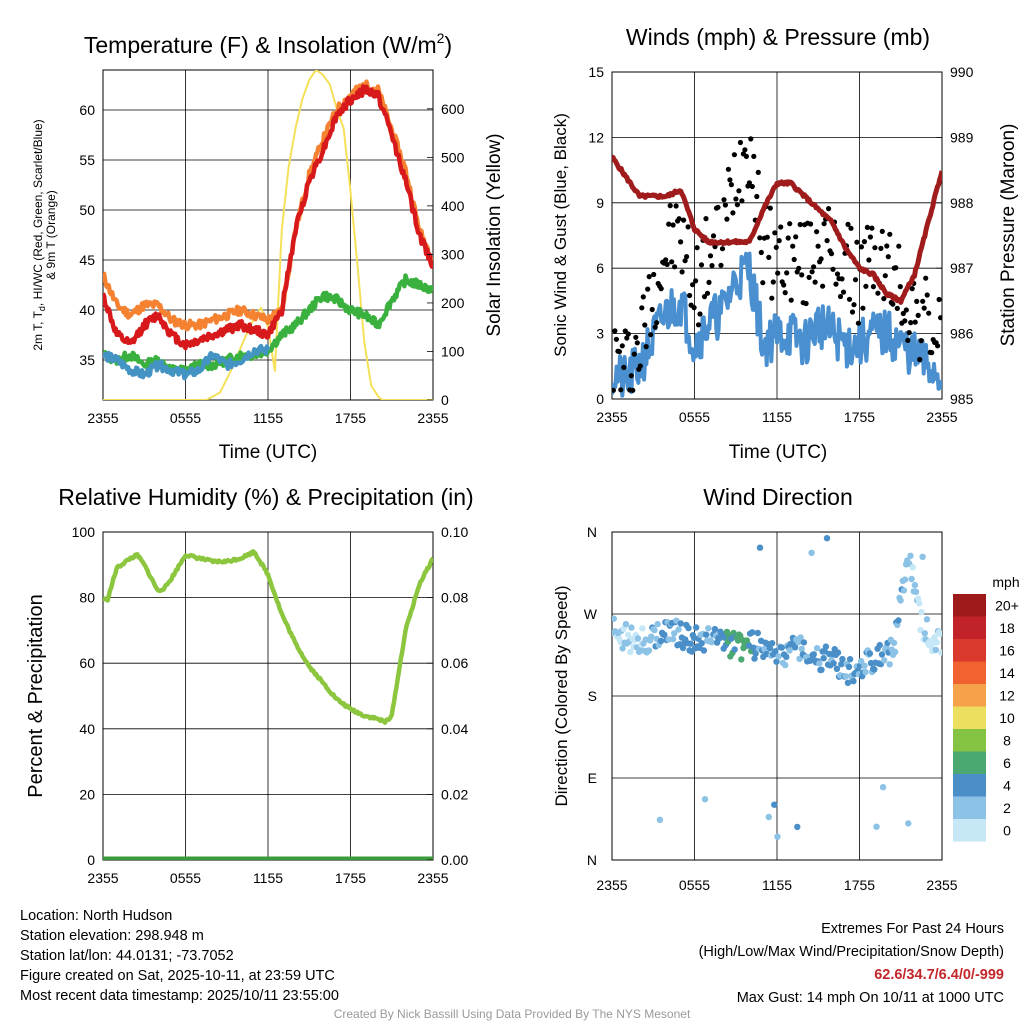 Image resolution: width=1024 pixels, height=1024 pixels. I want to click on y2-tick-label: 0.08, so click(454, 598).